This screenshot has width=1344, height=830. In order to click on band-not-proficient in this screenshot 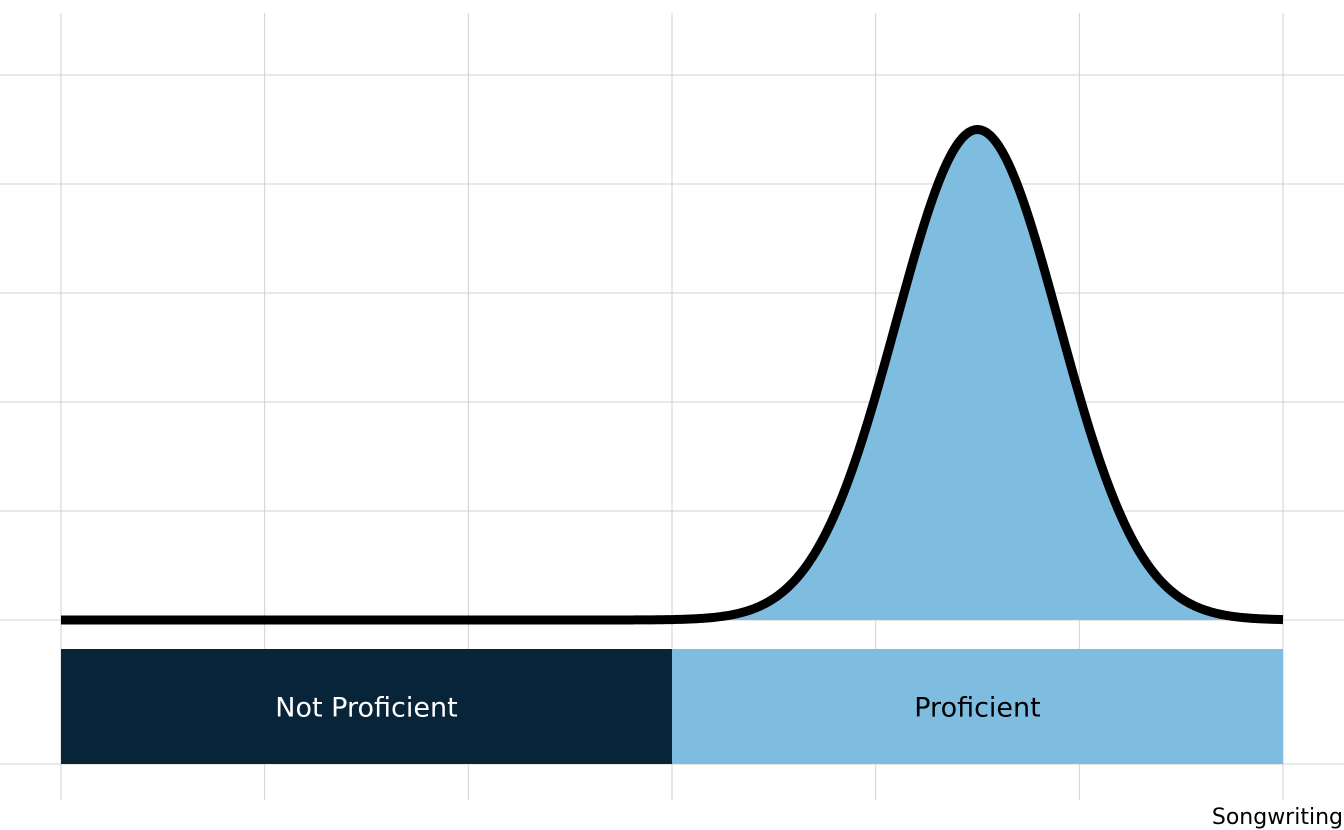, I will do `click(366, 706)`.